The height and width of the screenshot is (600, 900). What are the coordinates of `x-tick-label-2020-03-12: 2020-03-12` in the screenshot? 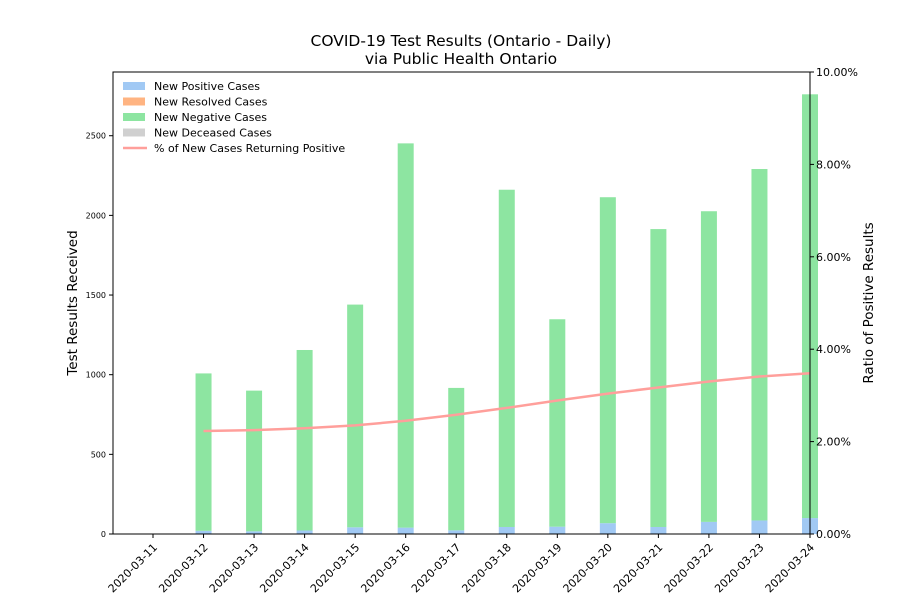 It's located at (183, 568).